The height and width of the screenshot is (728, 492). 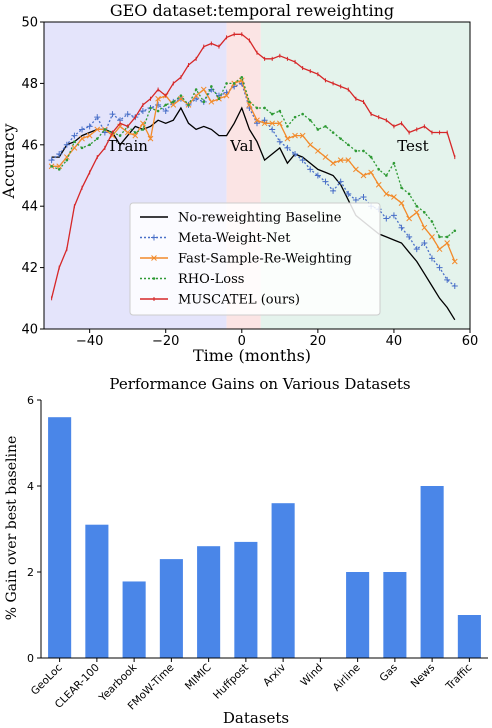 What do you see at coordinates (234, 238) in the screenshot?
I see `legend-label-meta-weight-net: Meta-Weight-Net` at bounding box center [234, 238].